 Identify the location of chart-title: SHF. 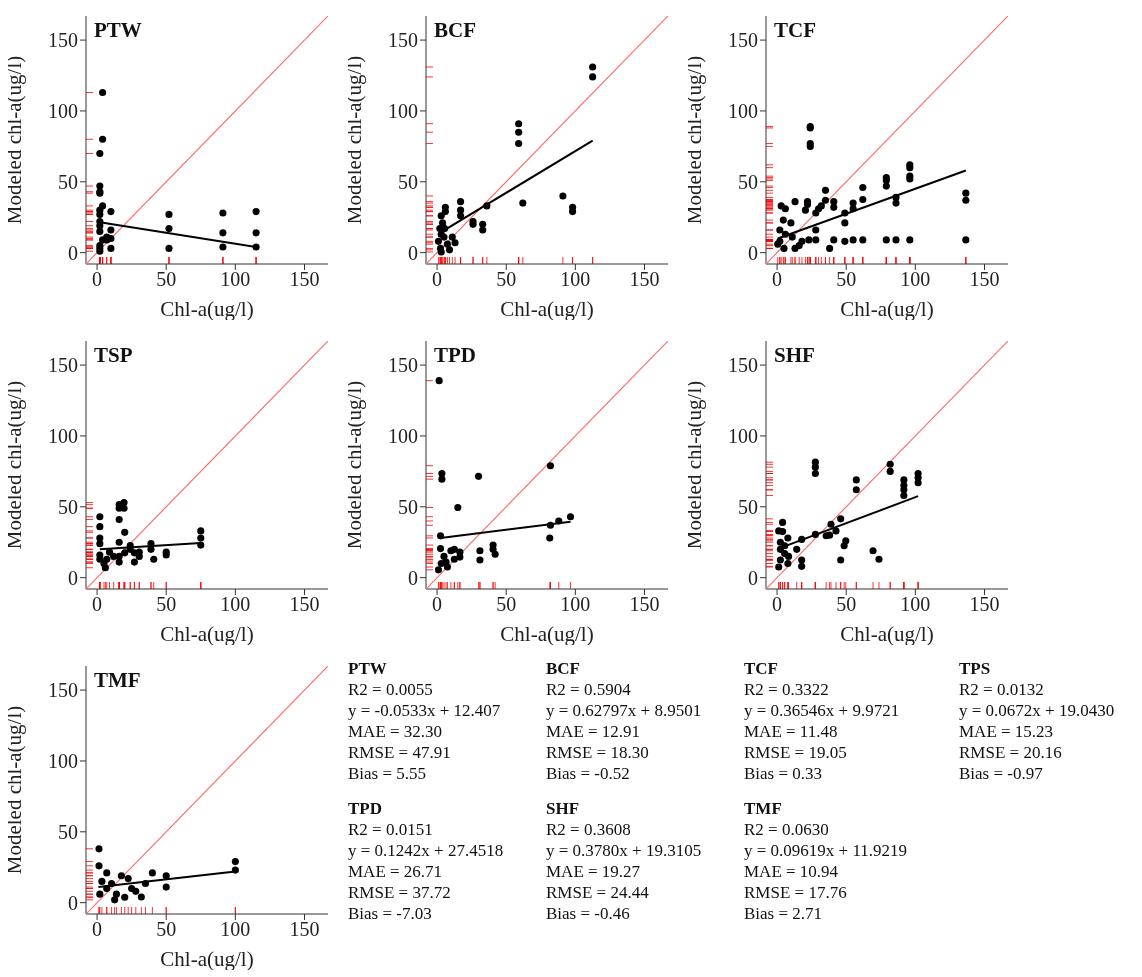
(794, 355).